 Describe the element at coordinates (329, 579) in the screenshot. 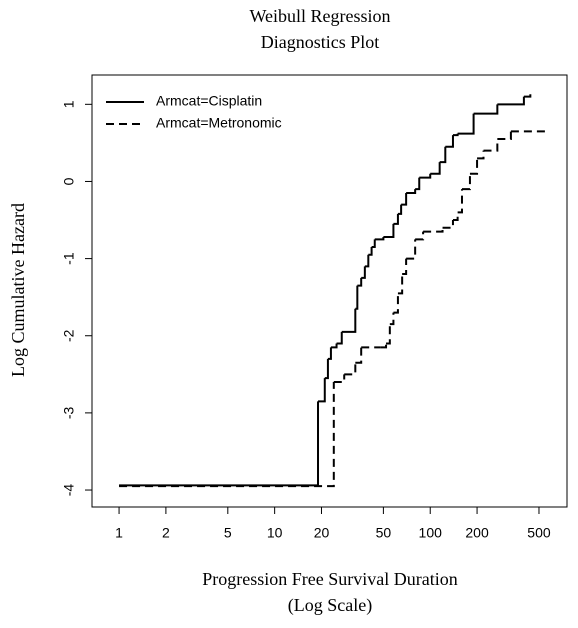

I see `x-axis-label: Progression Free Survival Duration` at that location.